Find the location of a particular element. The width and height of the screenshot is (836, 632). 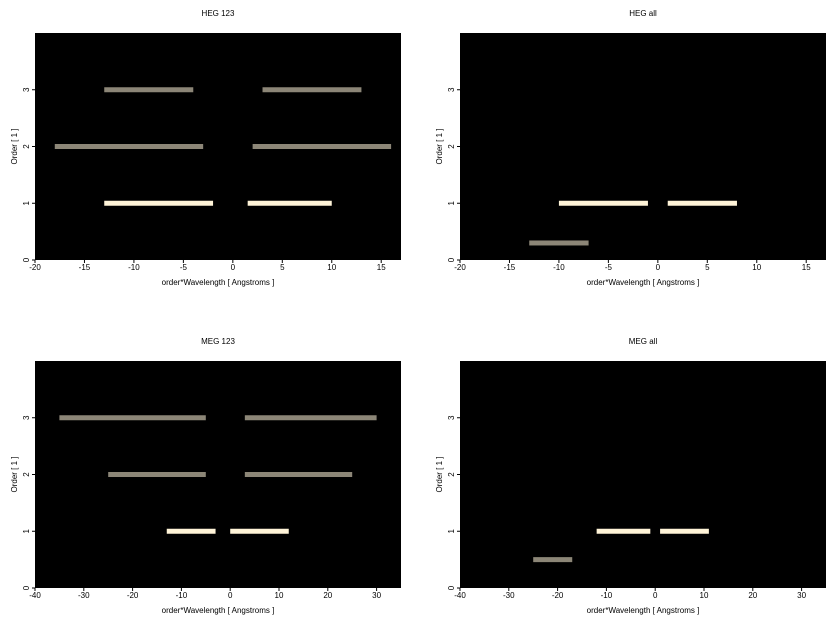

panel-title: MEG 123 is located at coordinates (218, 341).